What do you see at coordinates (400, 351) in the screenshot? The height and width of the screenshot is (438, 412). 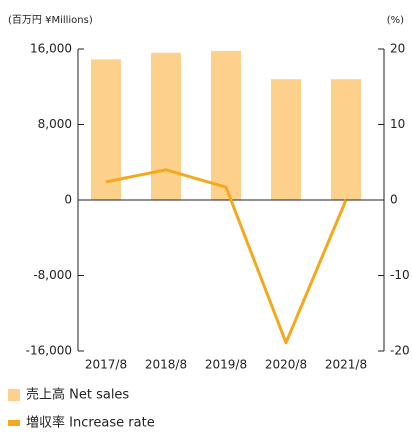 I see `y2-tick-label: -20` at bounding box center [400, 351].